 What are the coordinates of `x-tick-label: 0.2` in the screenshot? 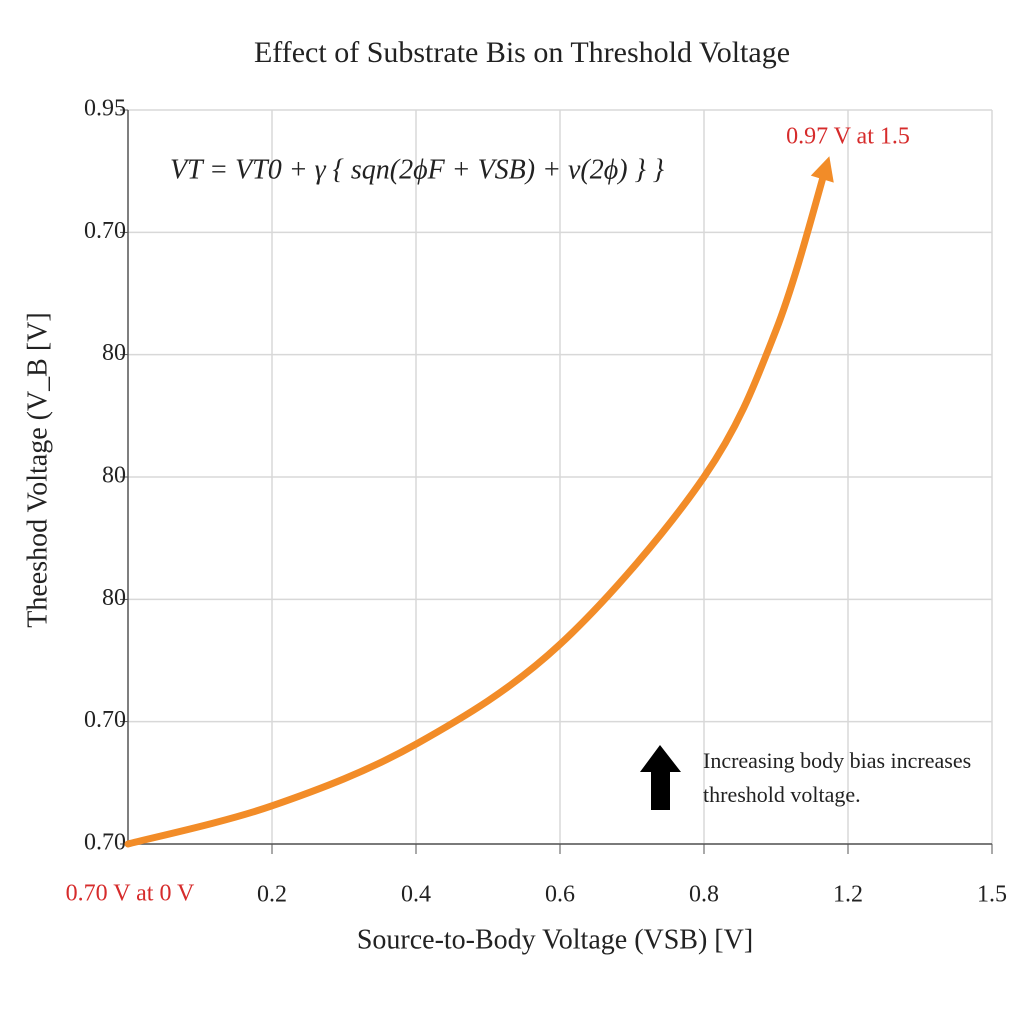 It's located at (272, 895).